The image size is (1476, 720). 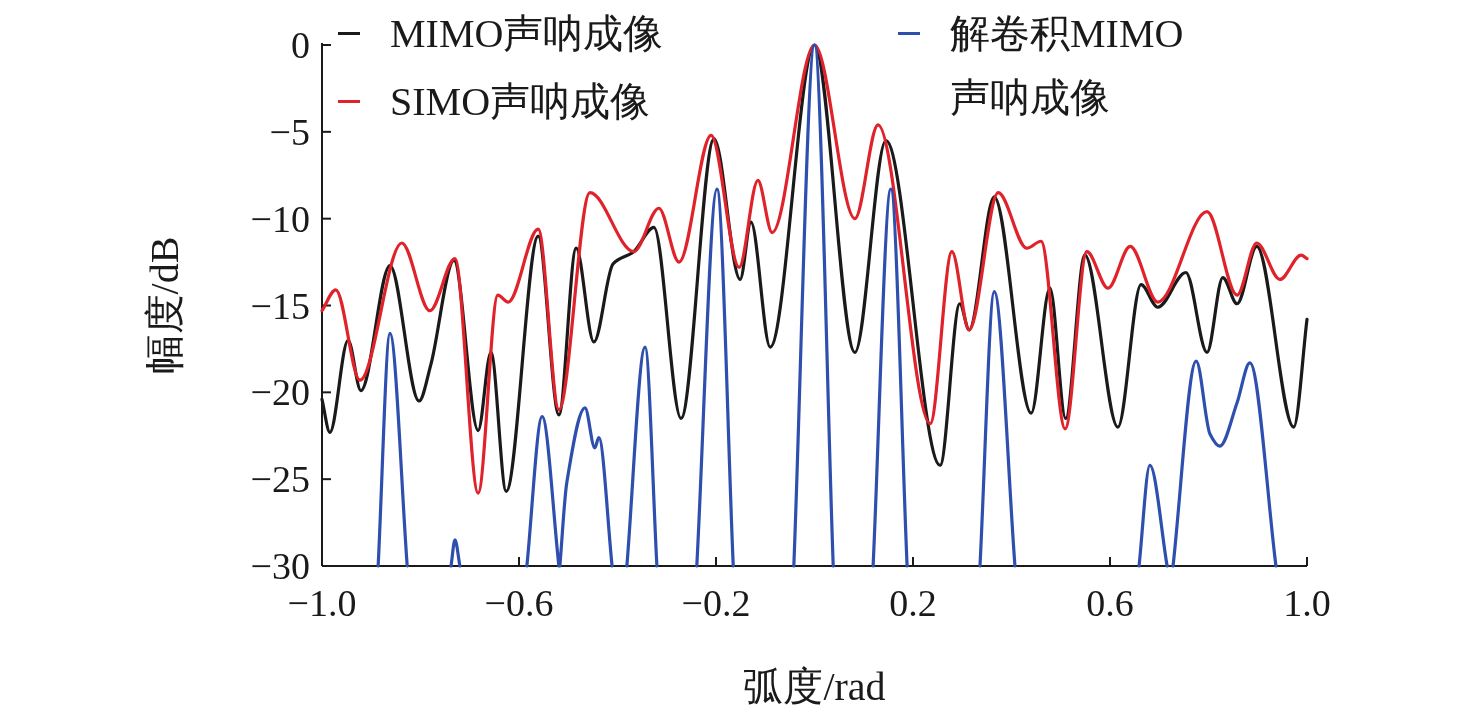 I want to click on x-tick-label: −0.6, so click(x=519, y=603).